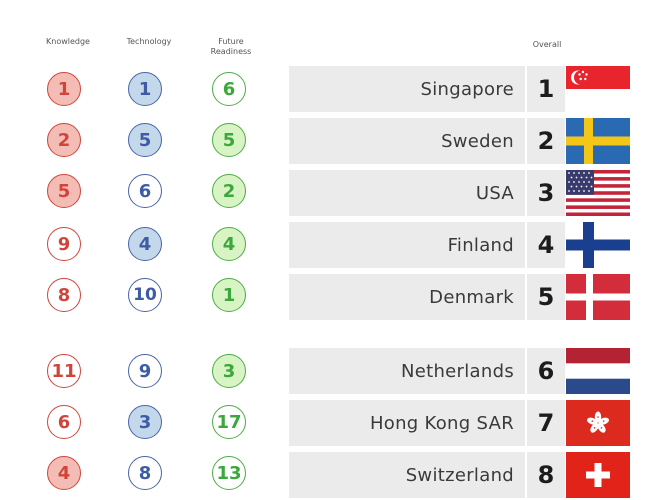 This screenshot has height=500, width=648. I want to click on future-readiness-rank-badge: 17, so click(229, 422).